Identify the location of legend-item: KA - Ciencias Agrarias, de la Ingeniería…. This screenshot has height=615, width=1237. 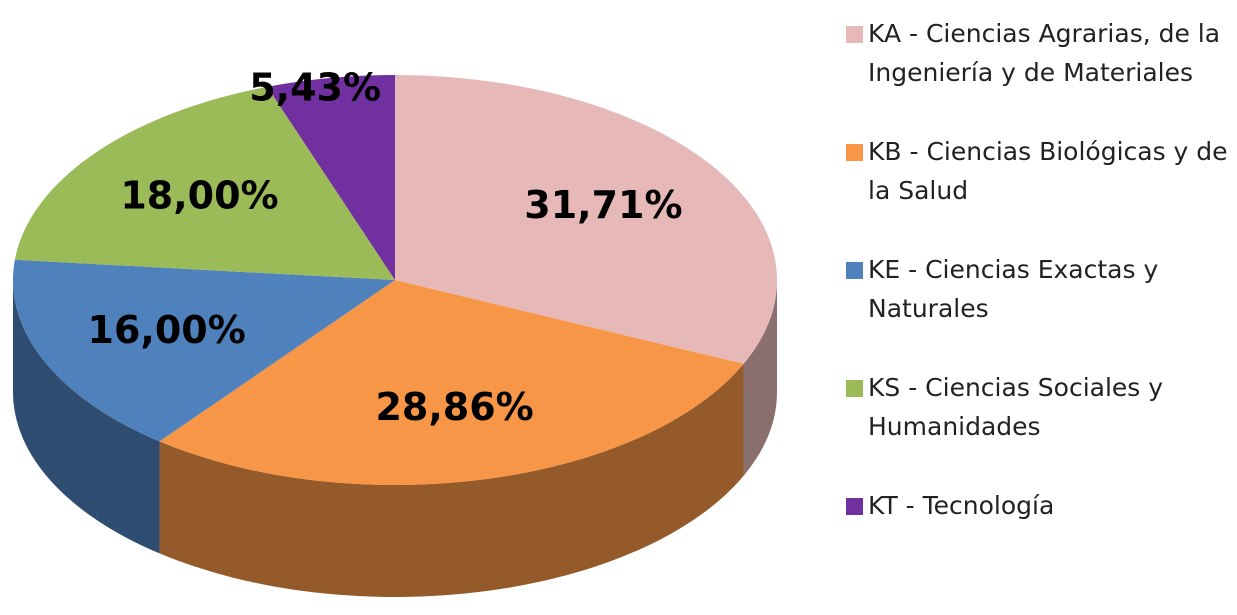
(1038, 53).